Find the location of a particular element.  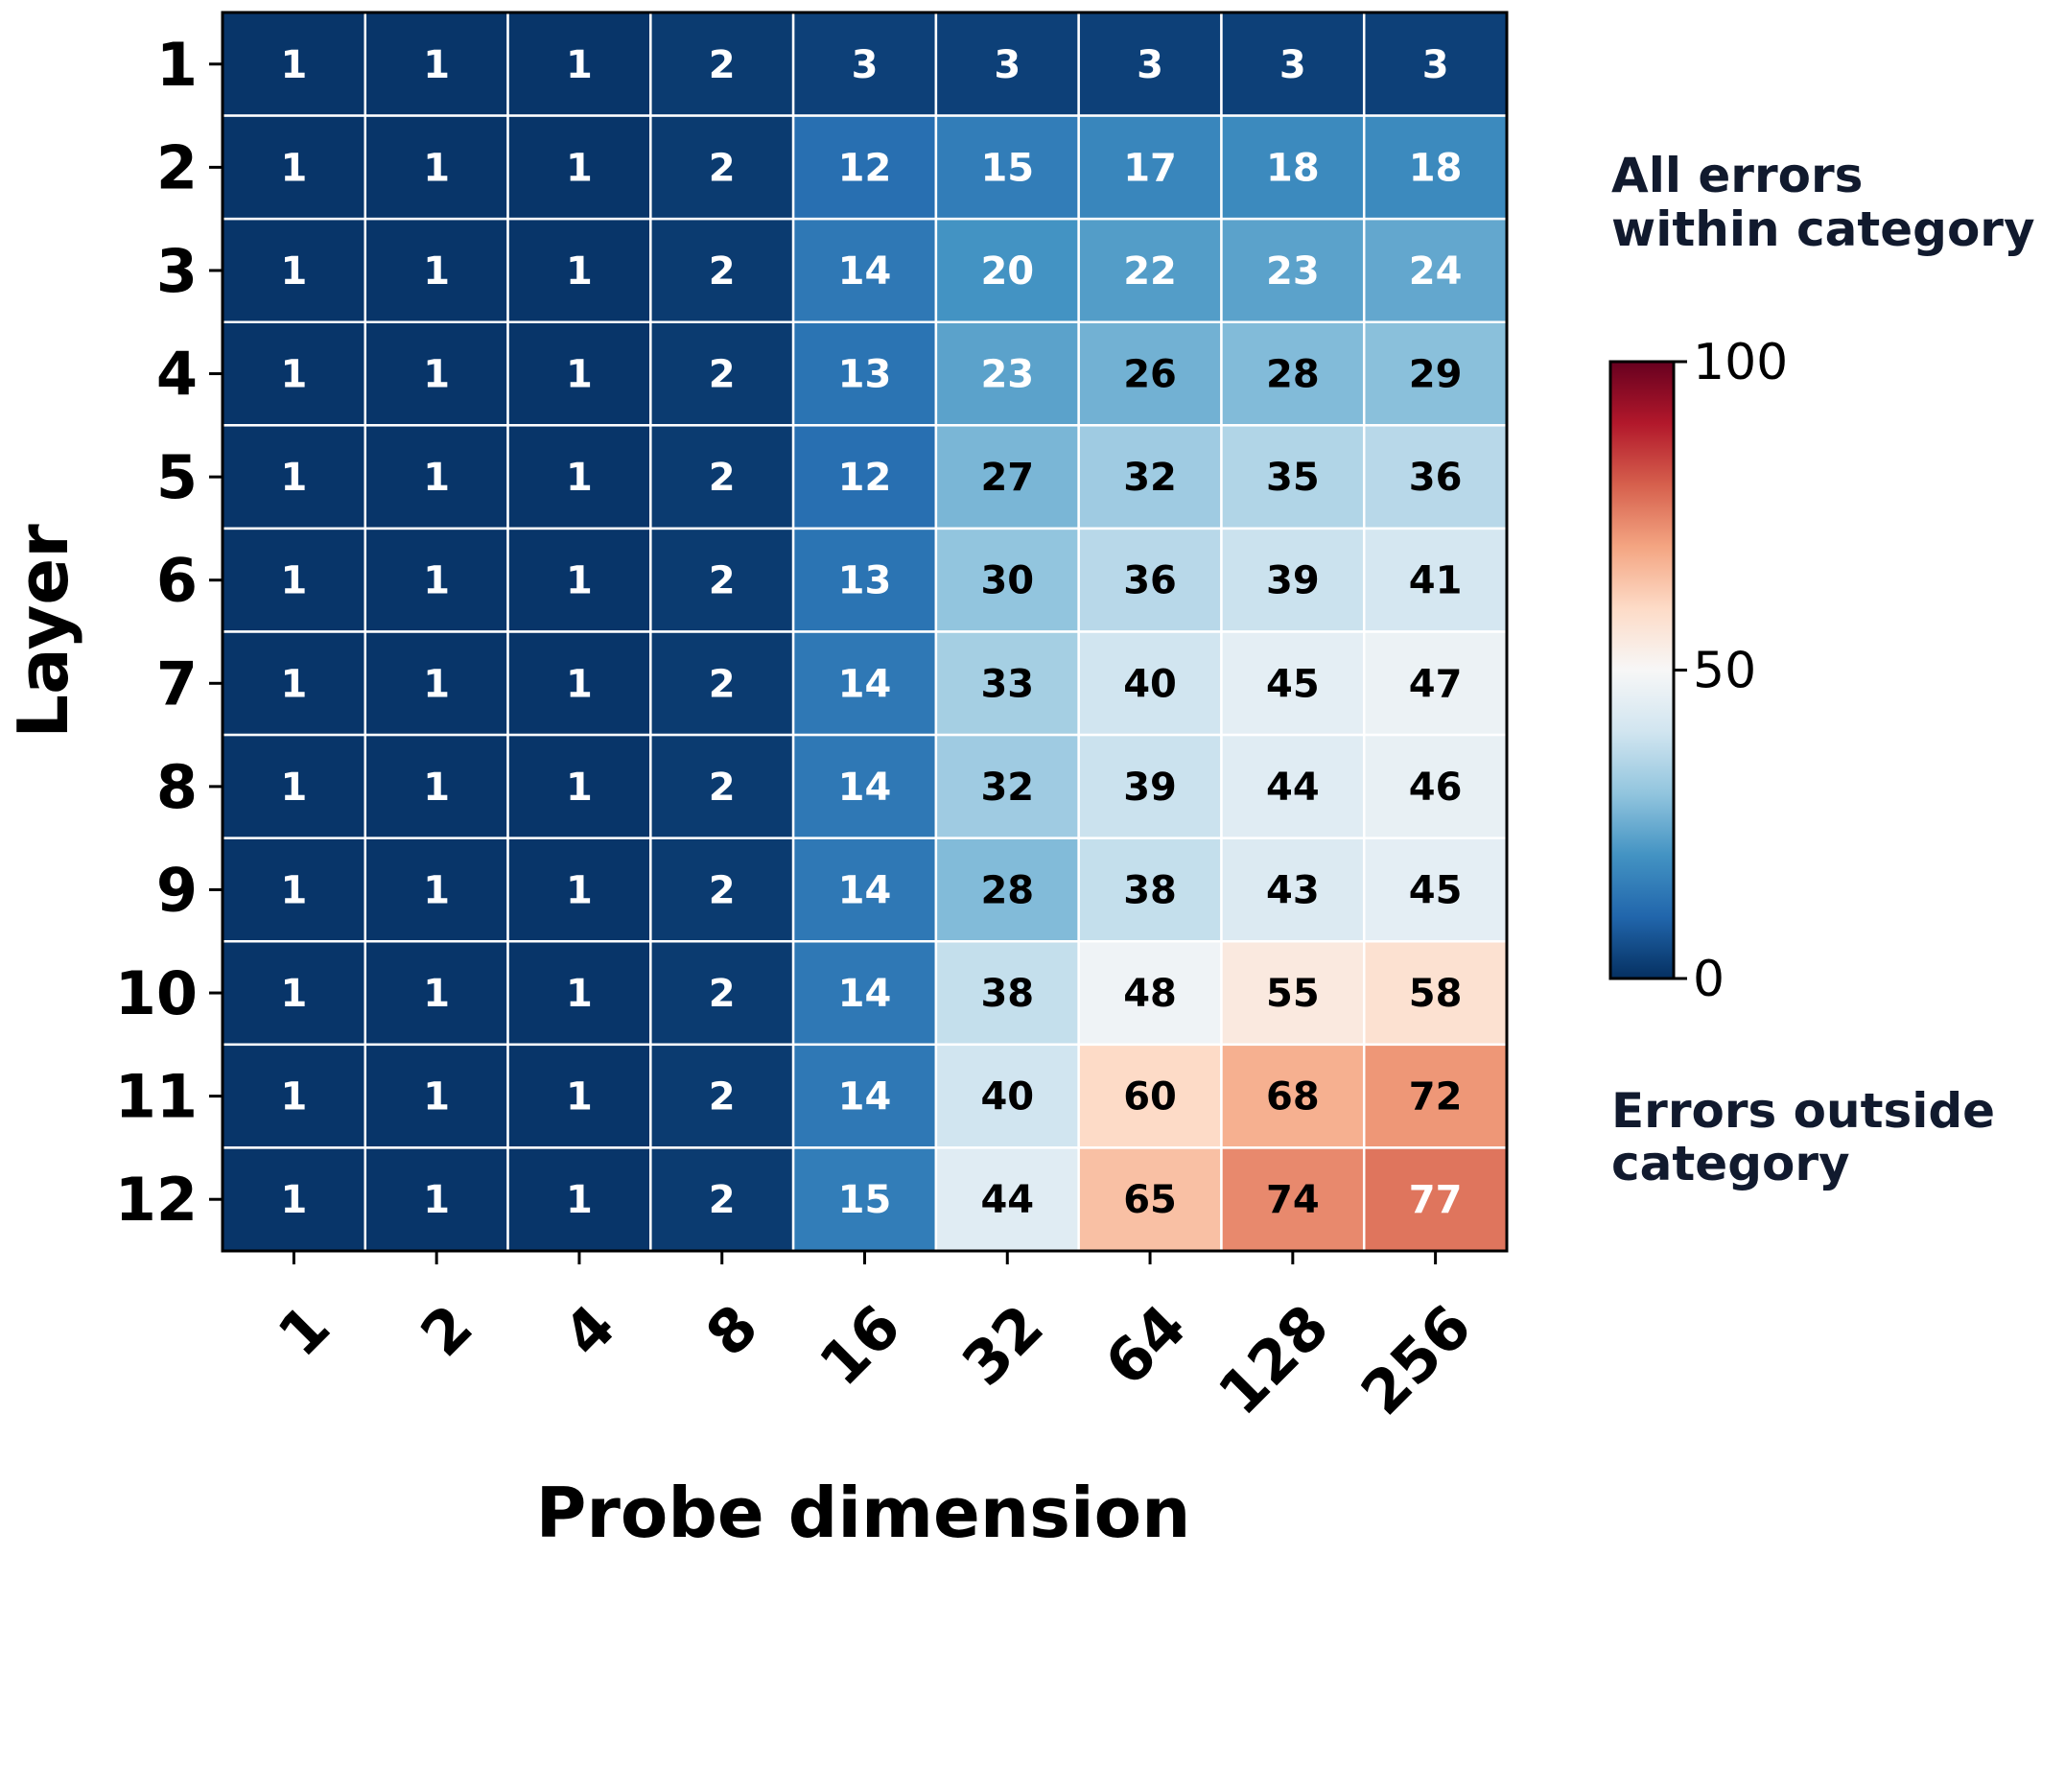

heatmap-cell-value: 13 is located at coordinates (865, 581).